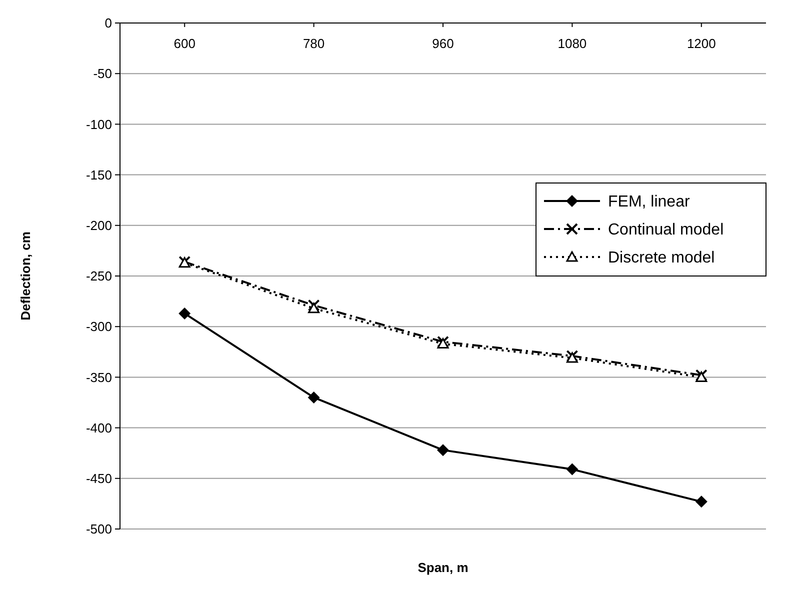 The width and height of the screenshot is (792, 592). Describe the element at coordinates (443, 43) in the screenshot. I see `x-tick-label: 960` at that location.